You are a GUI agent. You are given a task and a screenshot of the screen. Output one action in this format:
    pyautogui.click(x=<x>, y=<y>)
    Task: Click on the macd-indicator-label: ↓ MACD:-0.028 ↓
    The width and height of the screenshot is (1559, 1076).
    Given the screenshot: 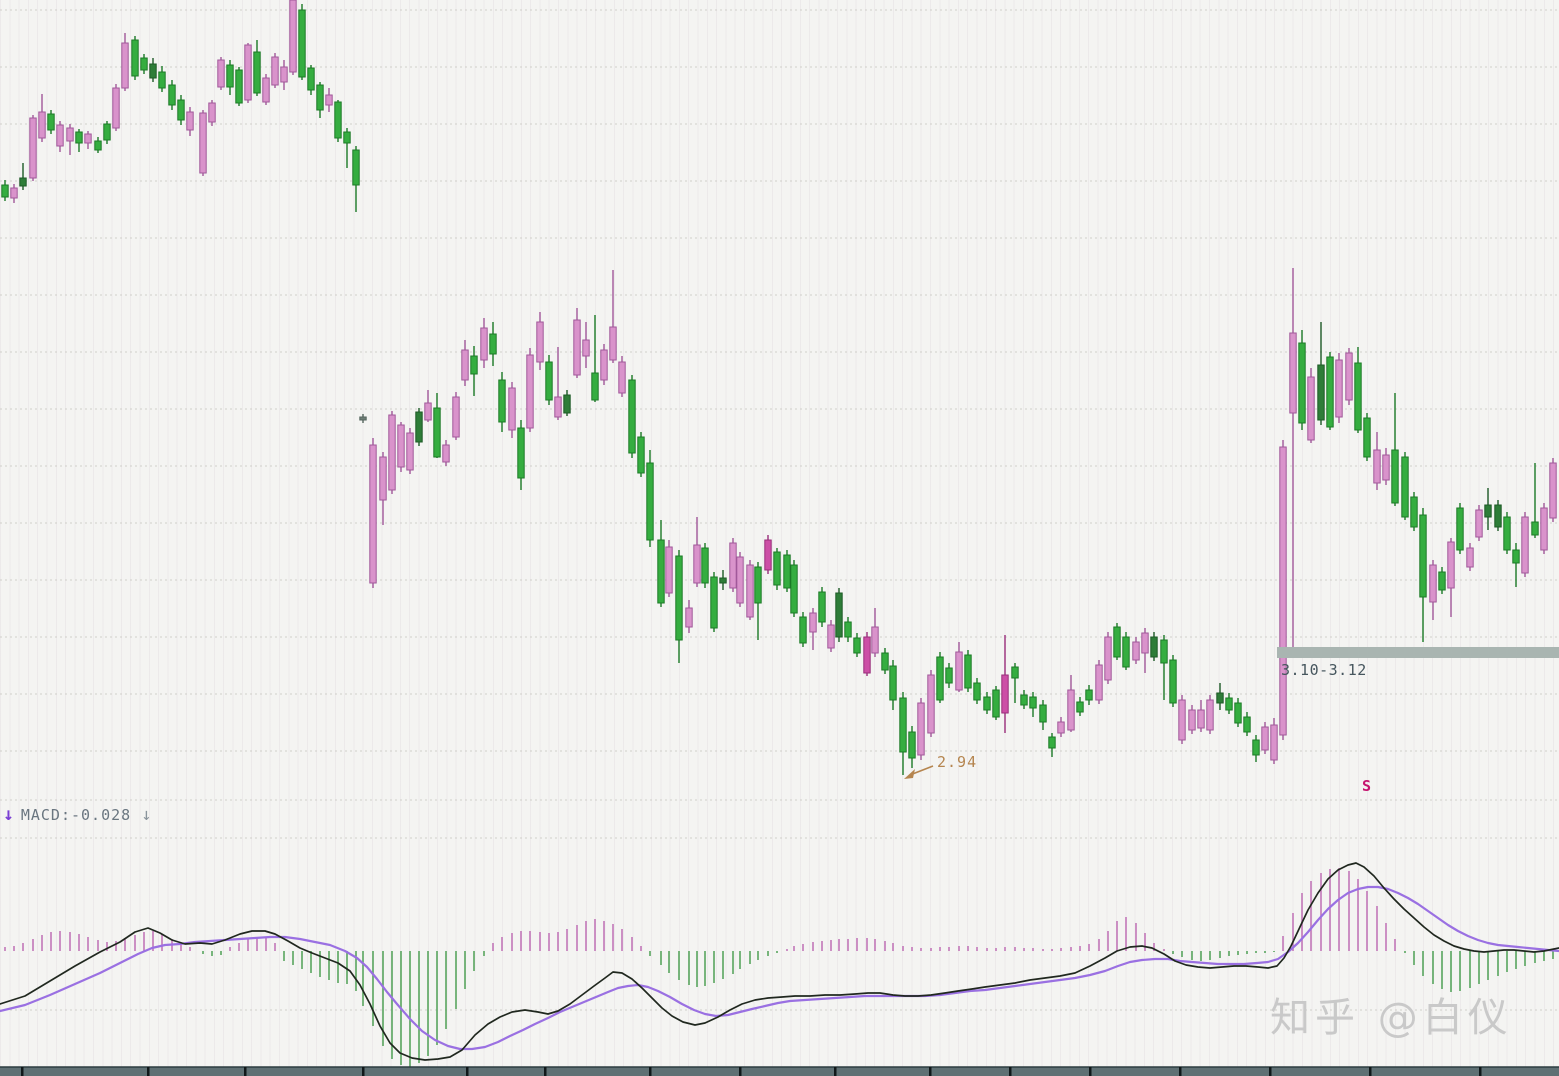 What is the action you would take?
    pyautogui.click(x=77, y=814)
    